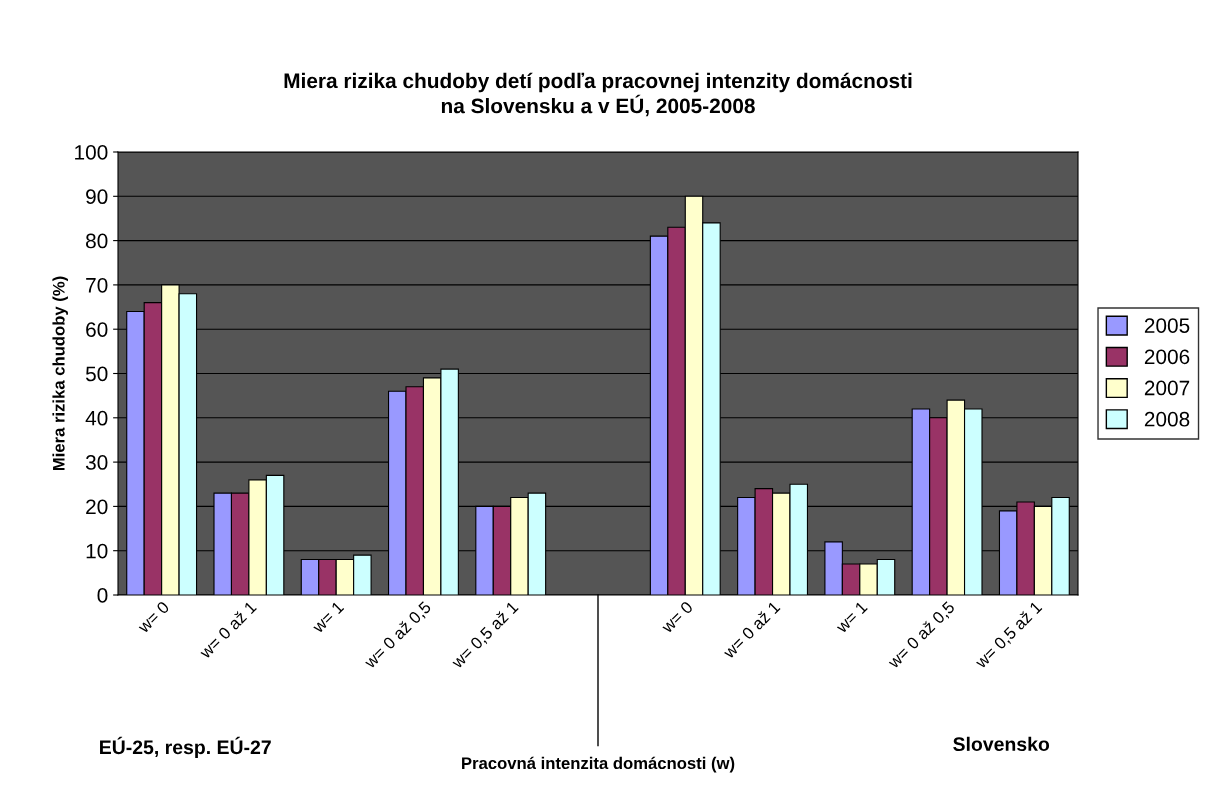 This screenshot has width=1206, height=789. Describe the element at coordinates (97, 551) in the screenshot. I see `y-tick-label: 10` at that location.